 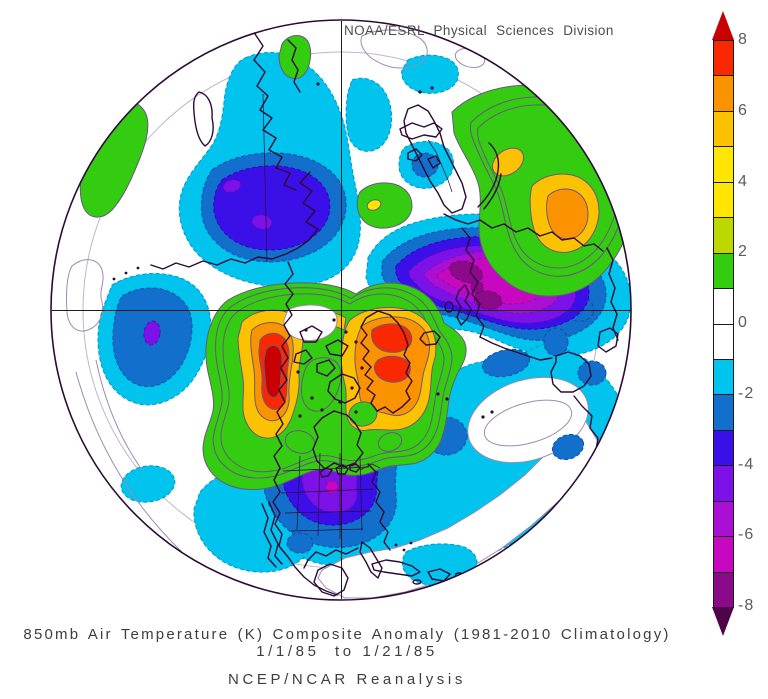 I want to click on colorbar-segment-+6..+7, so click(x=723, y=93).